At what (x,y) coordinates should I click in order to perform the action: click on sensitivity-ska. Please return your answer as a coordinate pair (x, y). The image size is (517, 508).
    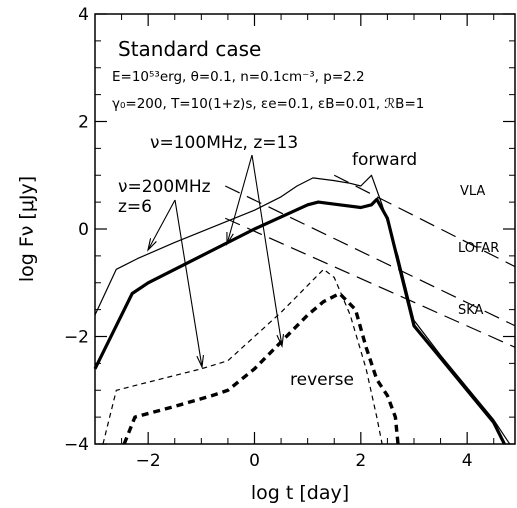
    Looking at the image, I should click on (370, 282).